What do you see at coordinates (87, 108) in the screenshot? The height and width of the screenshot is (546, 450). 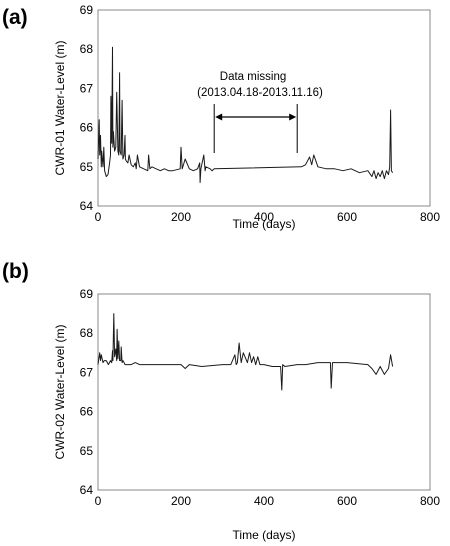 I see `y-axis-ticks-a: 64 65 66 67 68 69` at bounding box center [87, 108].